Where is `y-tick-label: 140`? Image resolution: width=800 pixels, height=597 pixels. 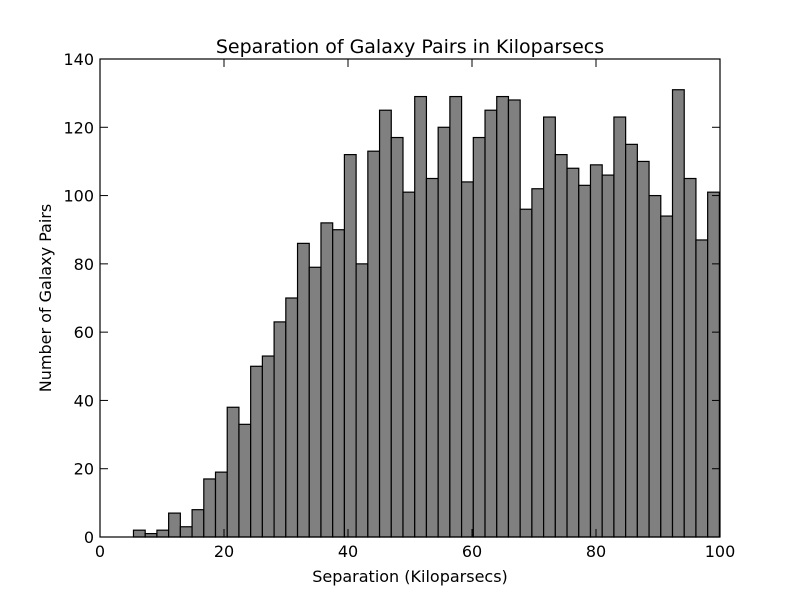 y-tick-label: 140 is located at coordinates (78, 59).